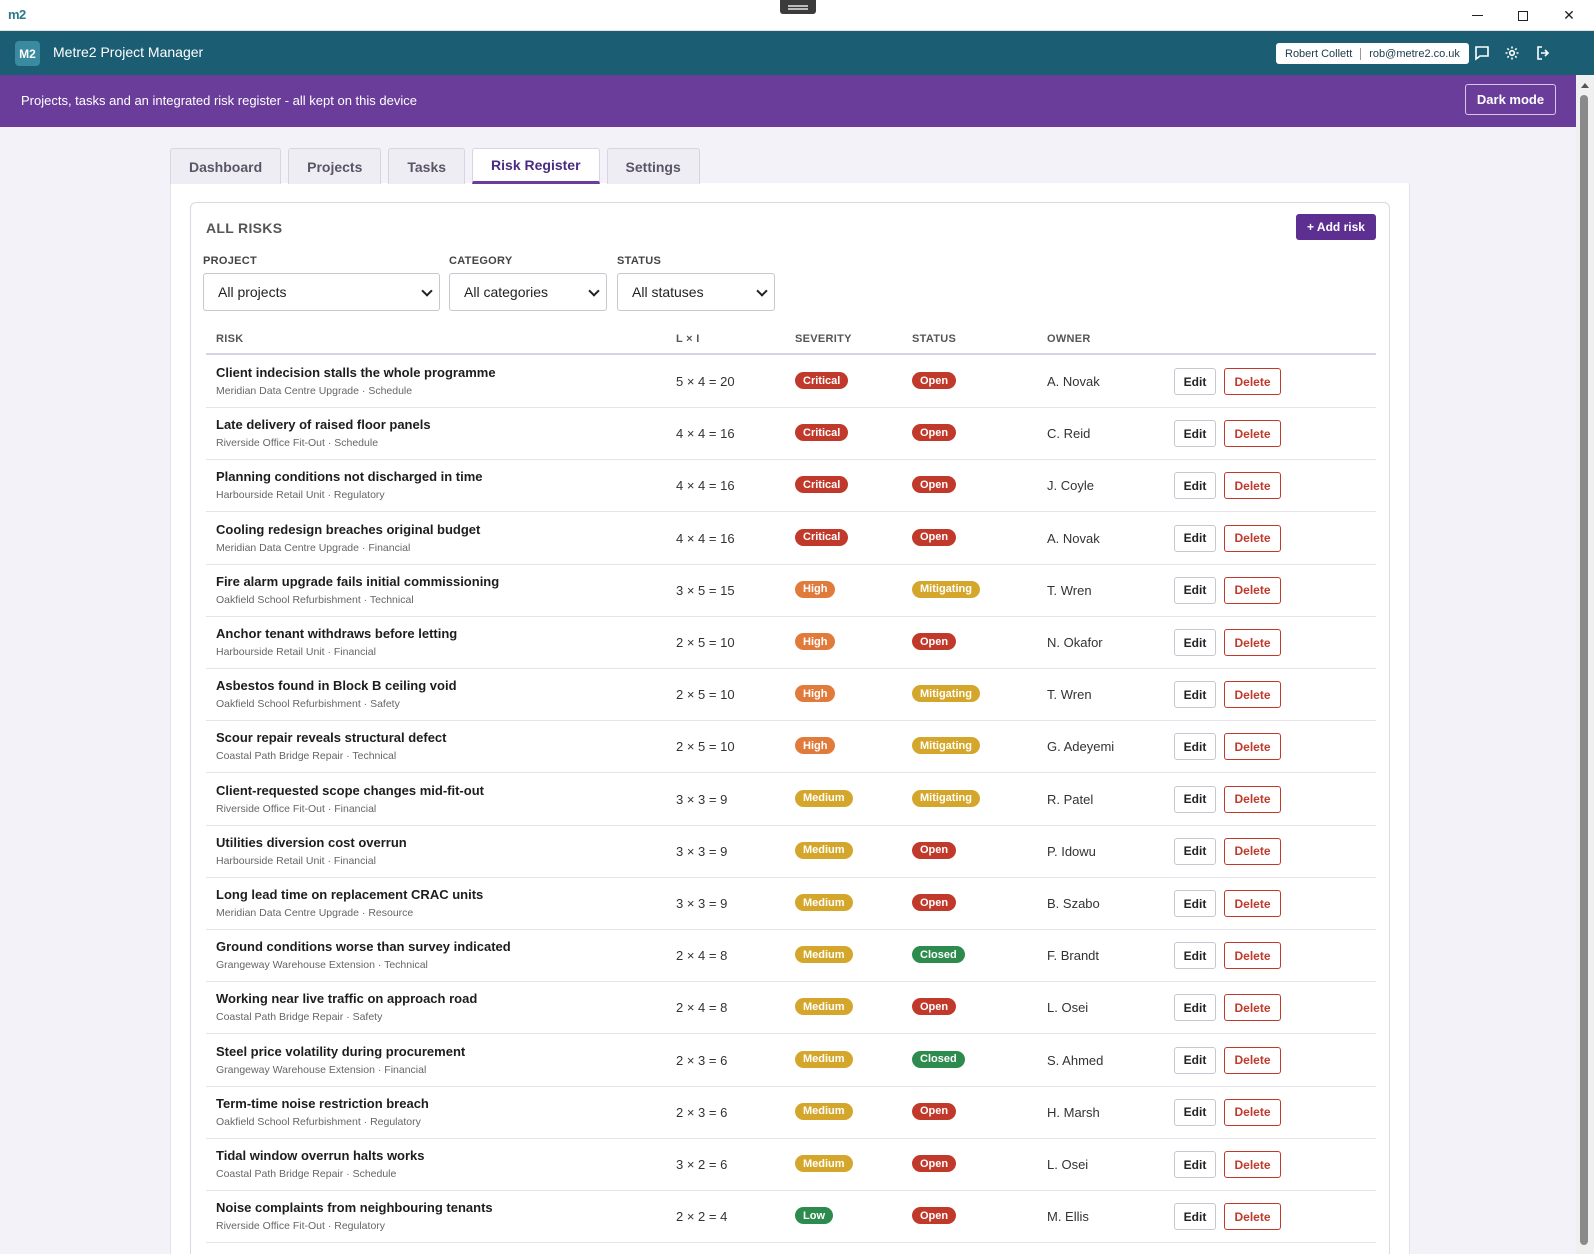  I want to click on chat-icon, so click(1482, 53).